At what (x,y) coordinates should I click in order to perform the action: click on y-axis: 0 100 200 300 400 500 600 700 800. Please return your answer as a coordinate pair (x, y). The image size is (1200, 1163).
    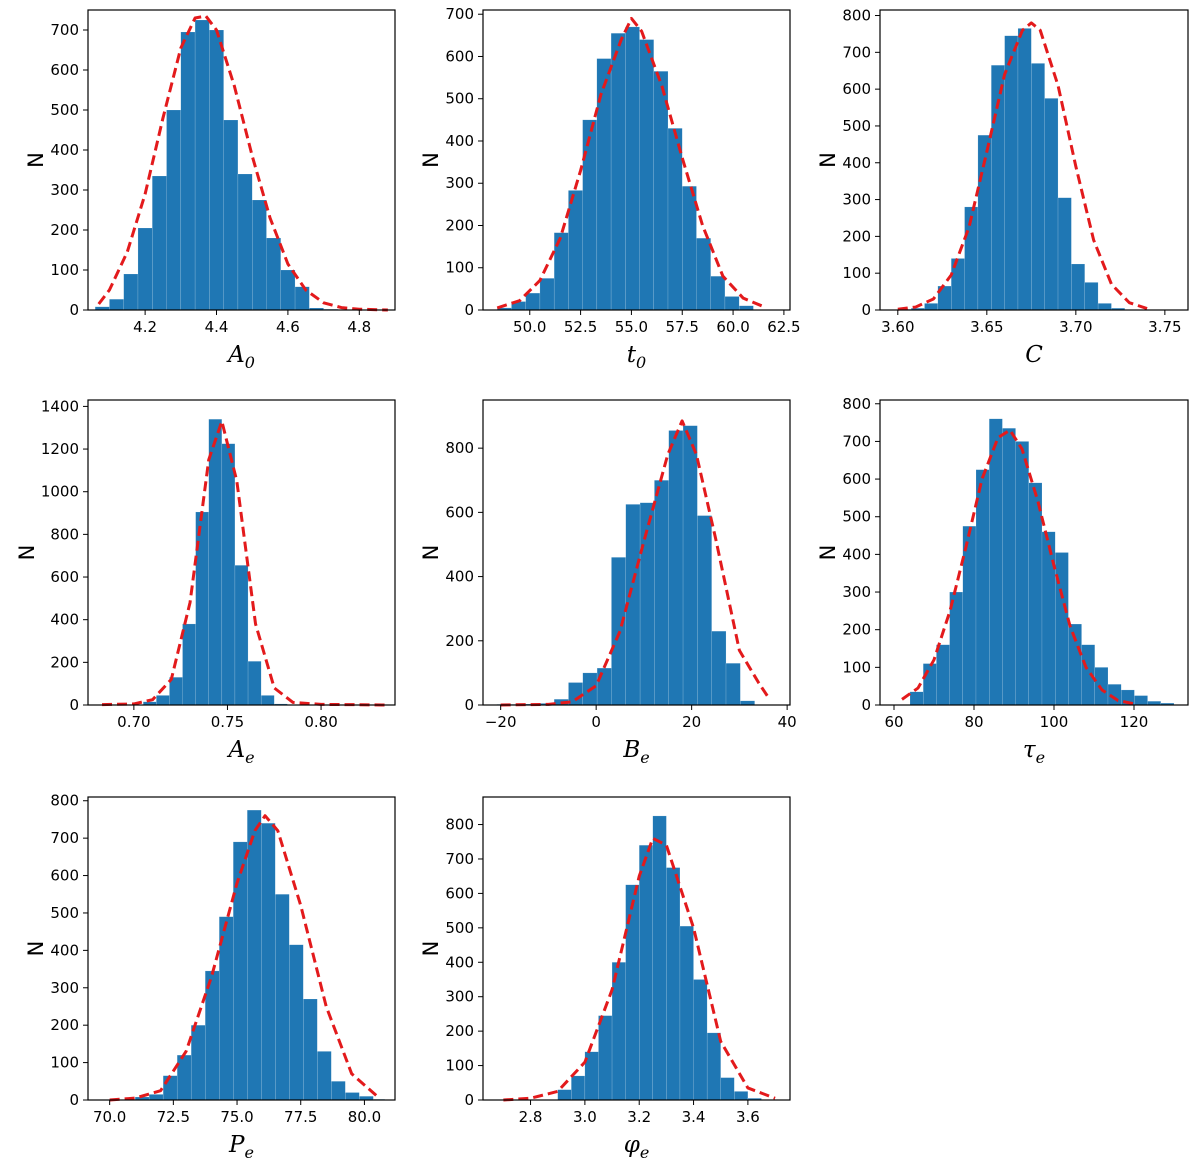
    Looking at the image, I should click on (464, 962).